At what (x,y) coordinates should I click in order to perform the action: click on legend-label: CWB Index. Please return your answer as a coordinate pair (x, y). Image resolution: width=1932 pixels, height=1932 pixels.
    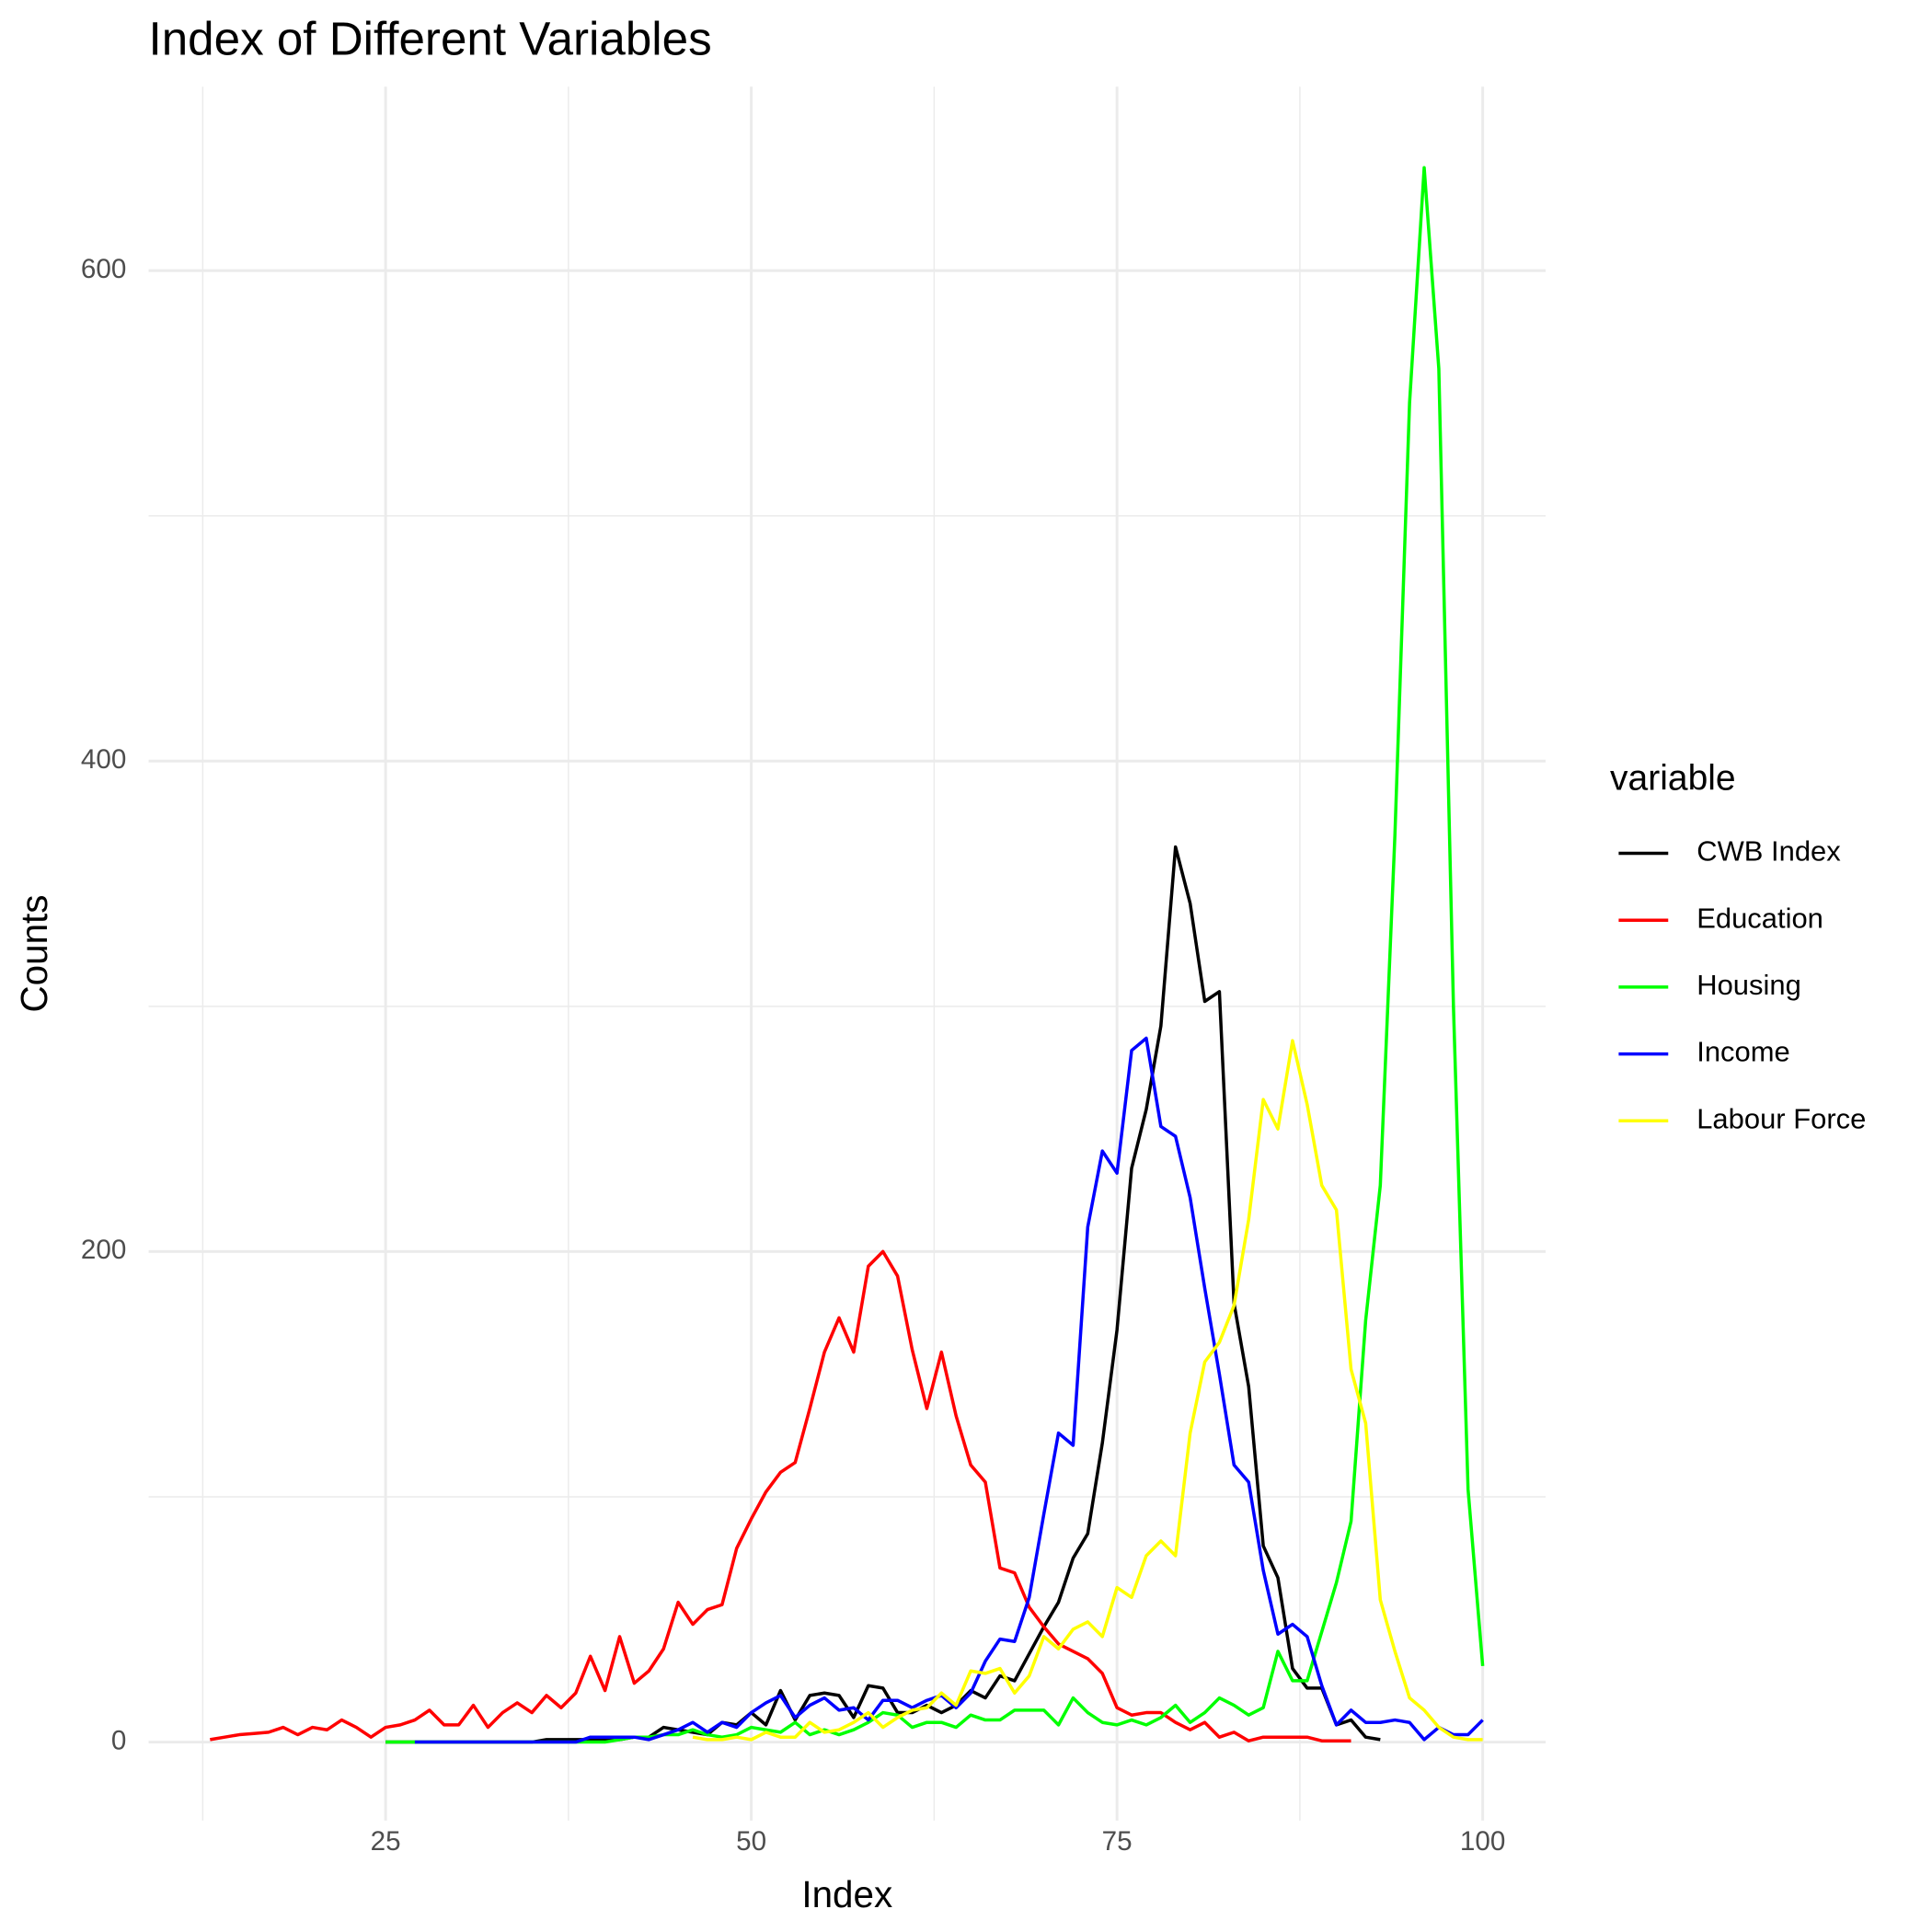
    Looking at the image, I should click on (1768, 851).